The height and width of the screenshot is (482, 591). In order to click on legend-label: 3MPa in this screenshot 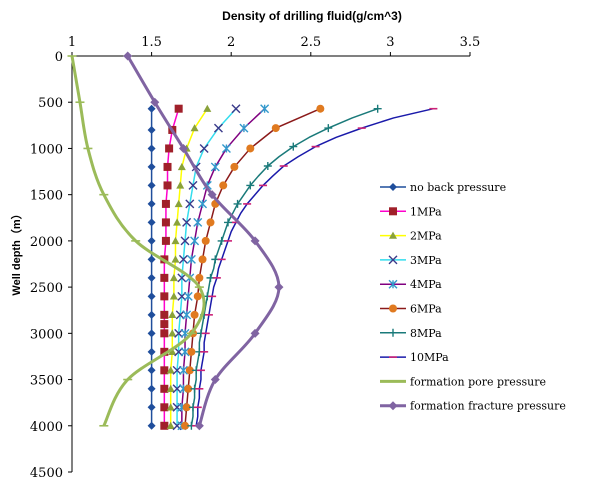, I will do `click(426, 260)`.